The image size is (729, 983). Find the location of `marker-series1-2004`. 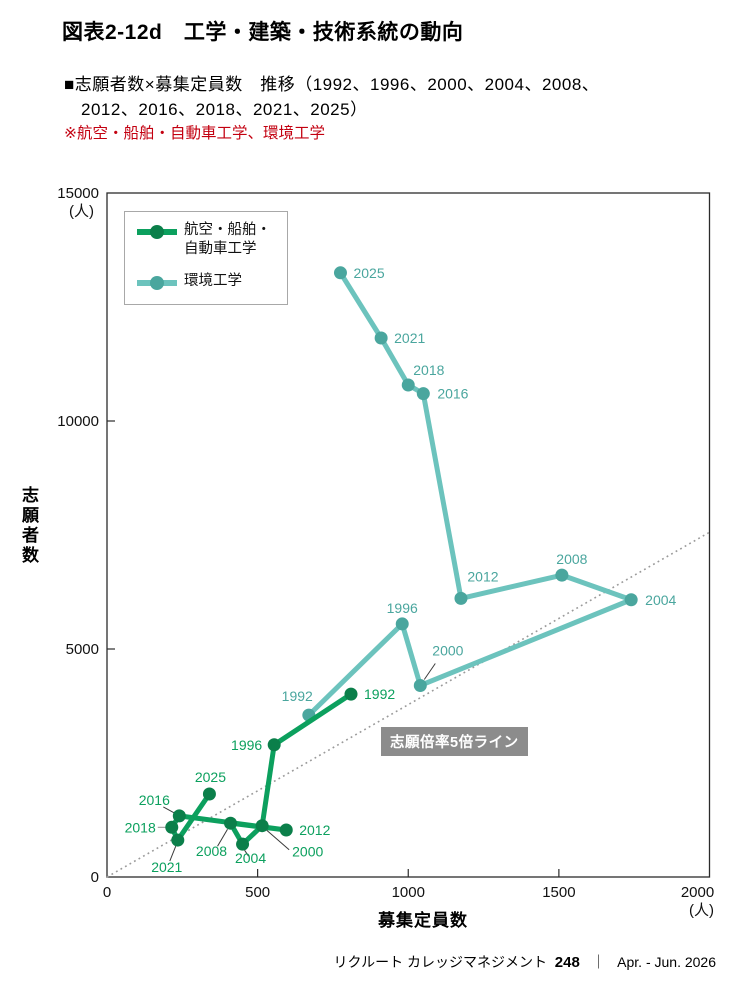

marker-series1-2004 is located at coordinates (631, 600).